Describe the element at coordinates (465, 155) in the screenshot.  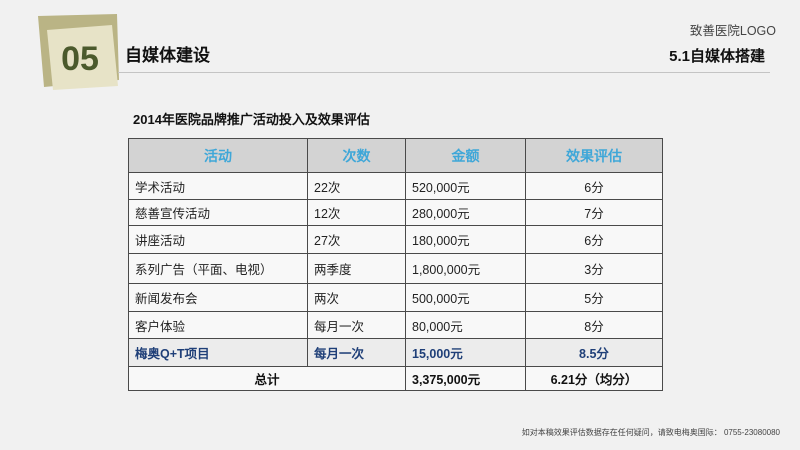
I see `column-header-amount: 金额` at that location.